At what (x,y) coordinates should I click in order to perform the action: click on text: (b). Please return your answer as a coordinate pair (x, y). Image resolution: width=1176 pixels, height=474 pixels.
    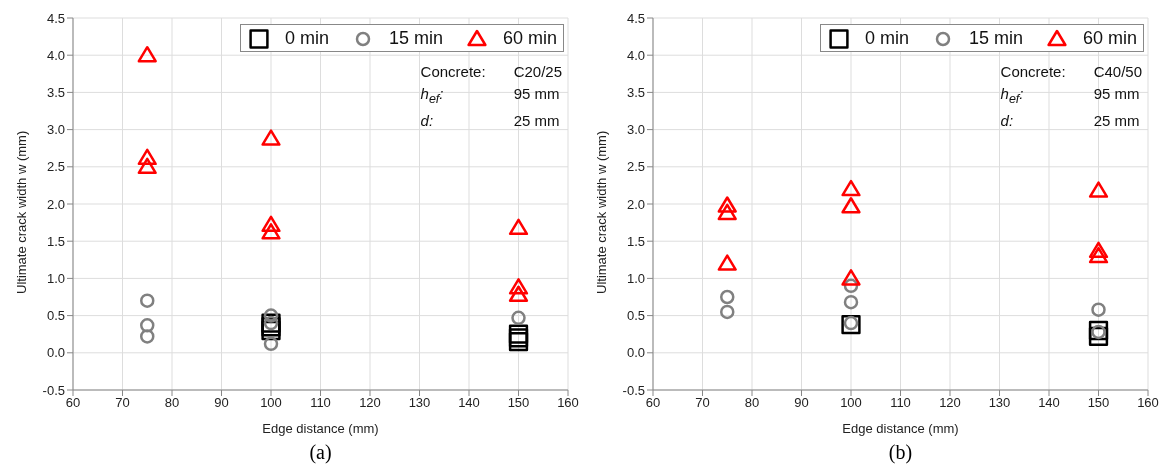
    Looking at the image, I should click on (900, 452).